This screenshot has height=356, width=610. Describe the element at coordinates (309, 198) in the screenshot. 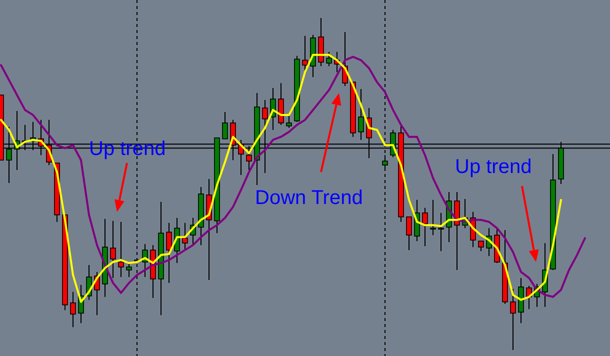

I see `annotation: Down Trend` at that location.